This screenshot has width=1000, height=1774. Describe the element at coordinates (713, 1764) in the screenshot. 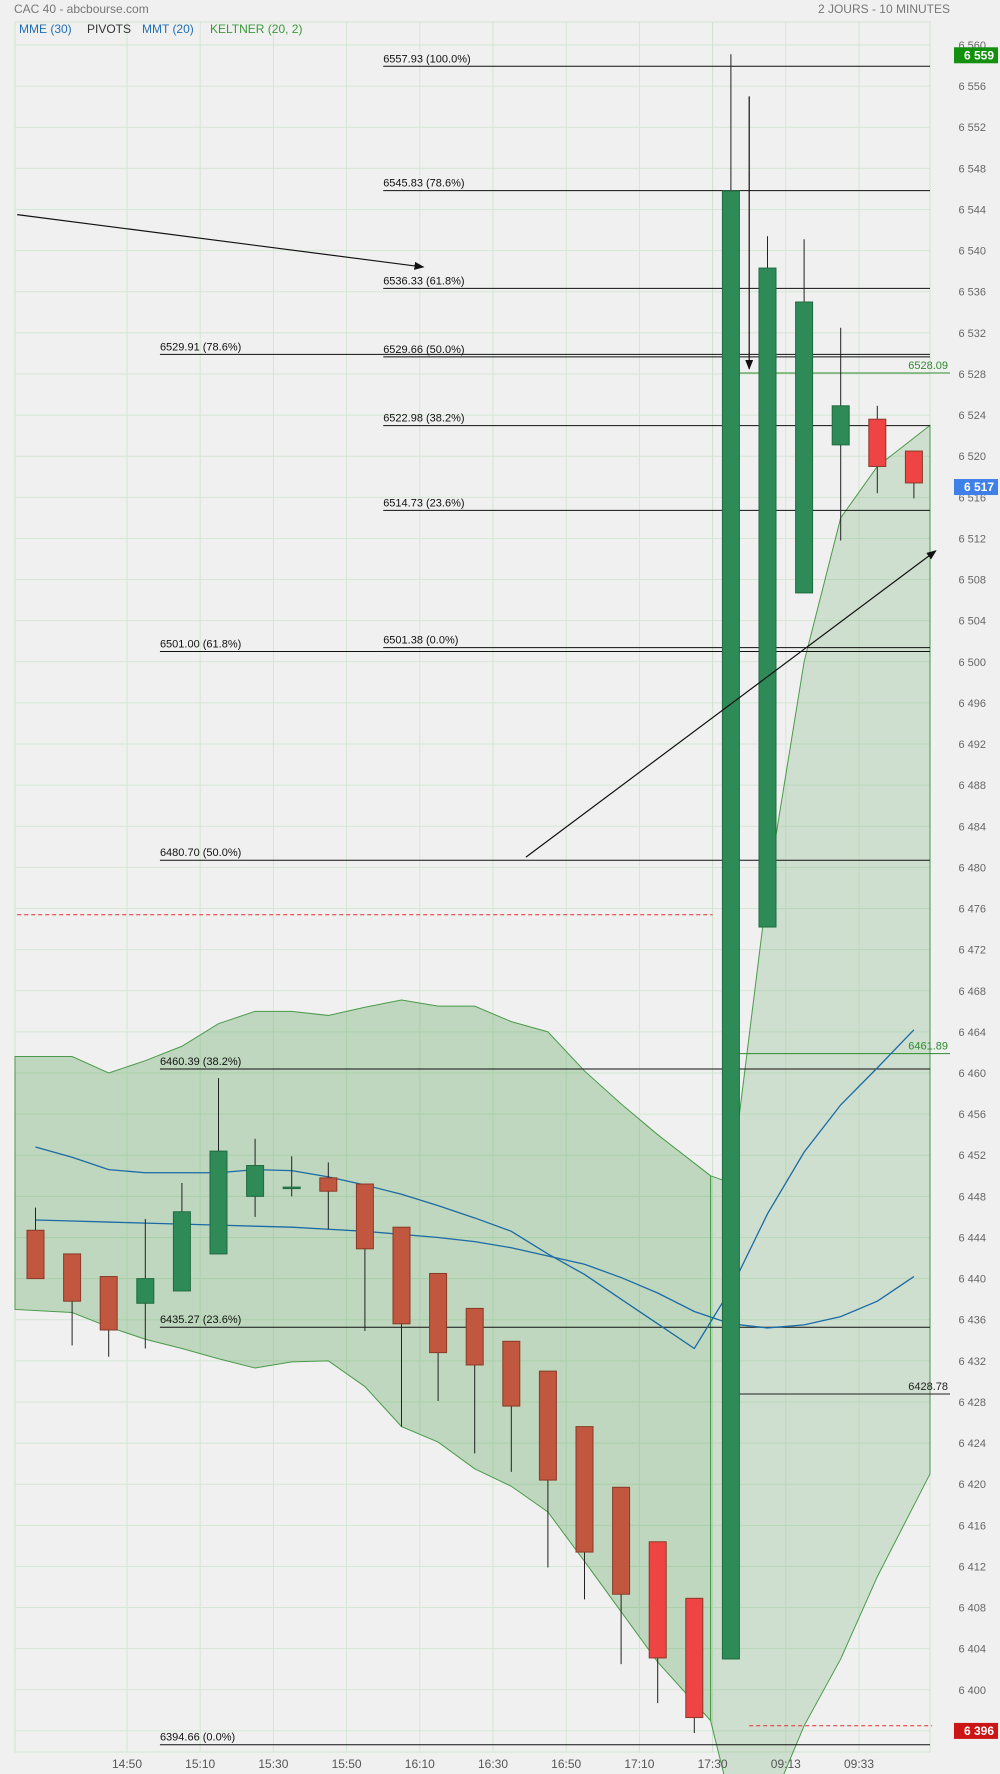

I see `x-tick-label: 17:30` at that location.